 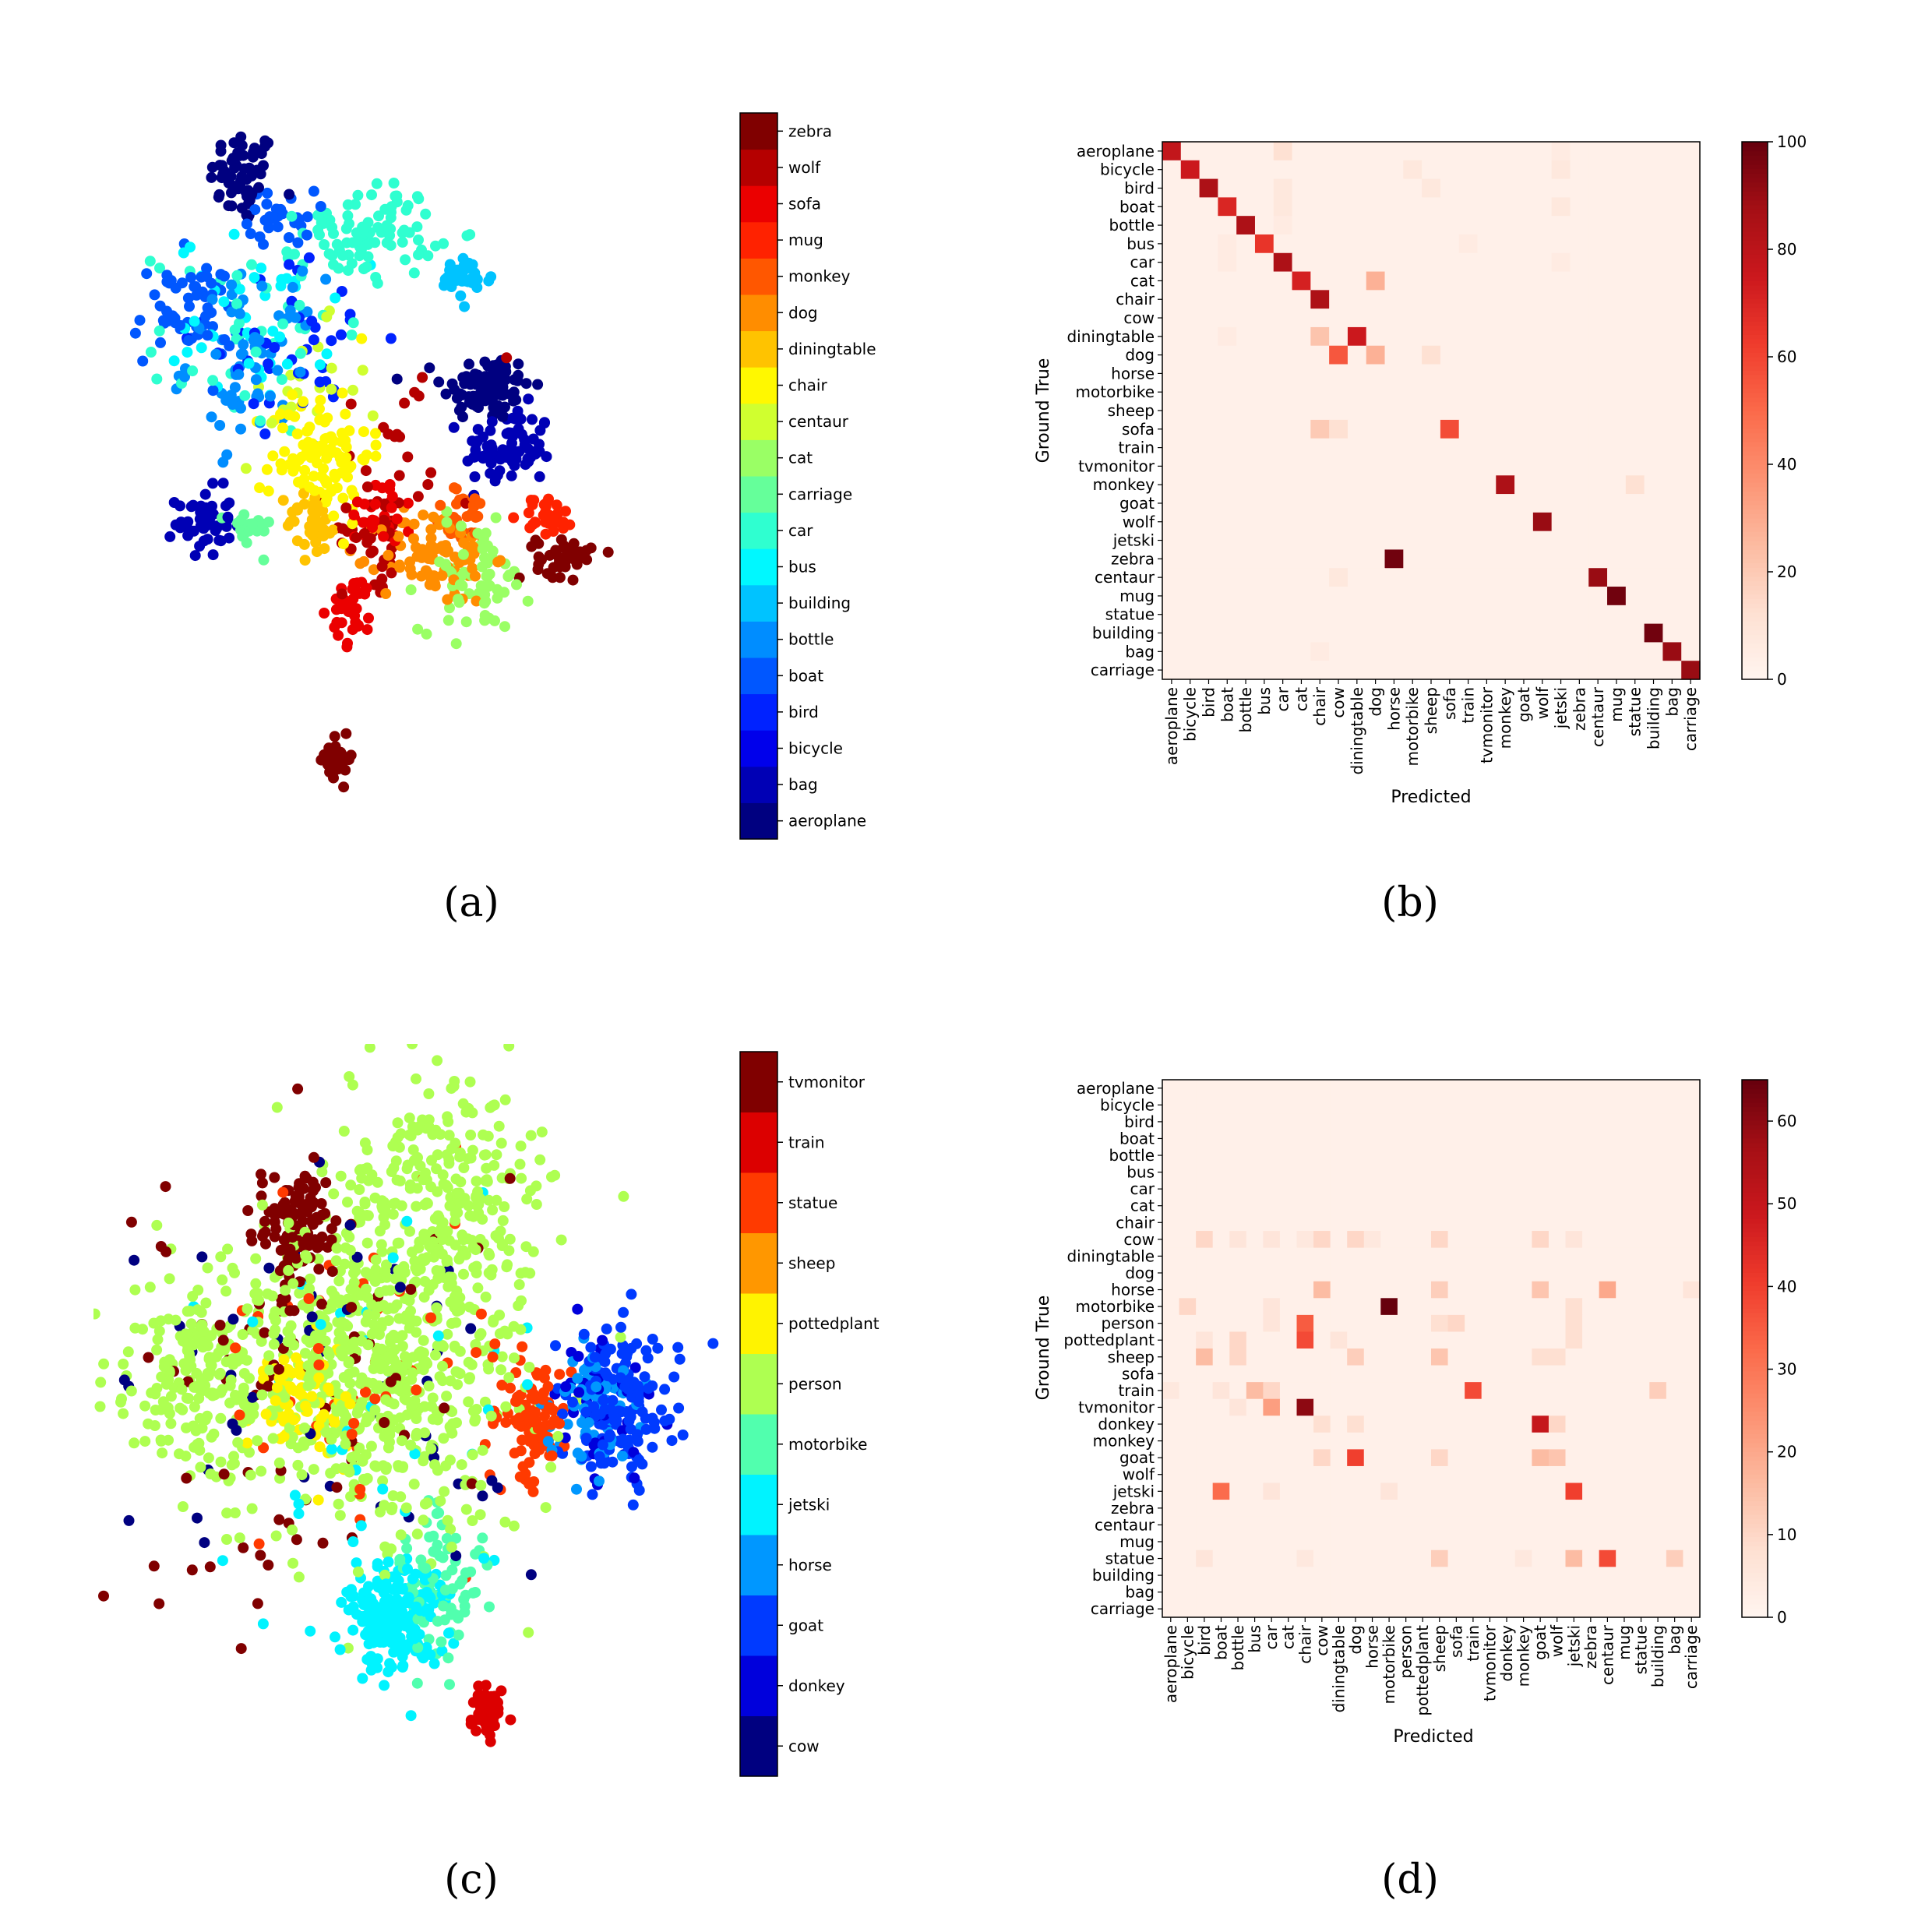 I want to click on a-point-aeroplane, so click(x=459, y=410).